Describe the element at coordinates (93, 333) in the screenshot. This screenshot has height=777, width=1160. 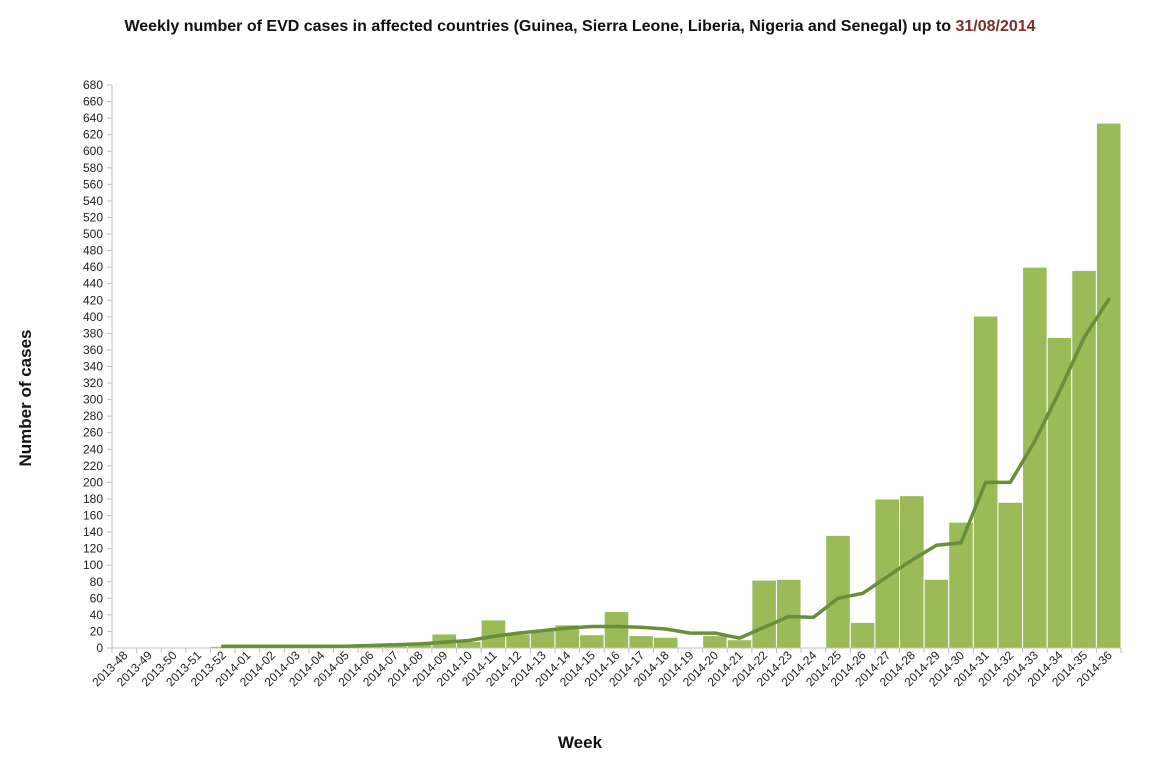
I see `y-tick-label: 380` at that location.